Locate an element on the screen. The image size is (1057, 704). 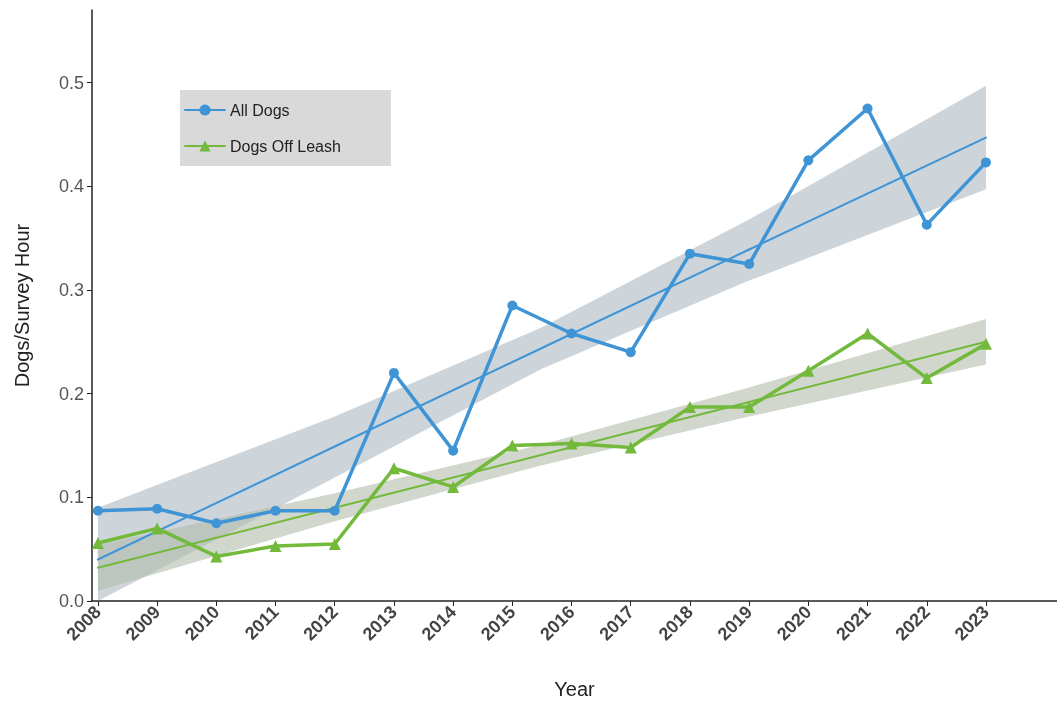
y-tick-label: 0.2 is located at coordinates (71, 393).